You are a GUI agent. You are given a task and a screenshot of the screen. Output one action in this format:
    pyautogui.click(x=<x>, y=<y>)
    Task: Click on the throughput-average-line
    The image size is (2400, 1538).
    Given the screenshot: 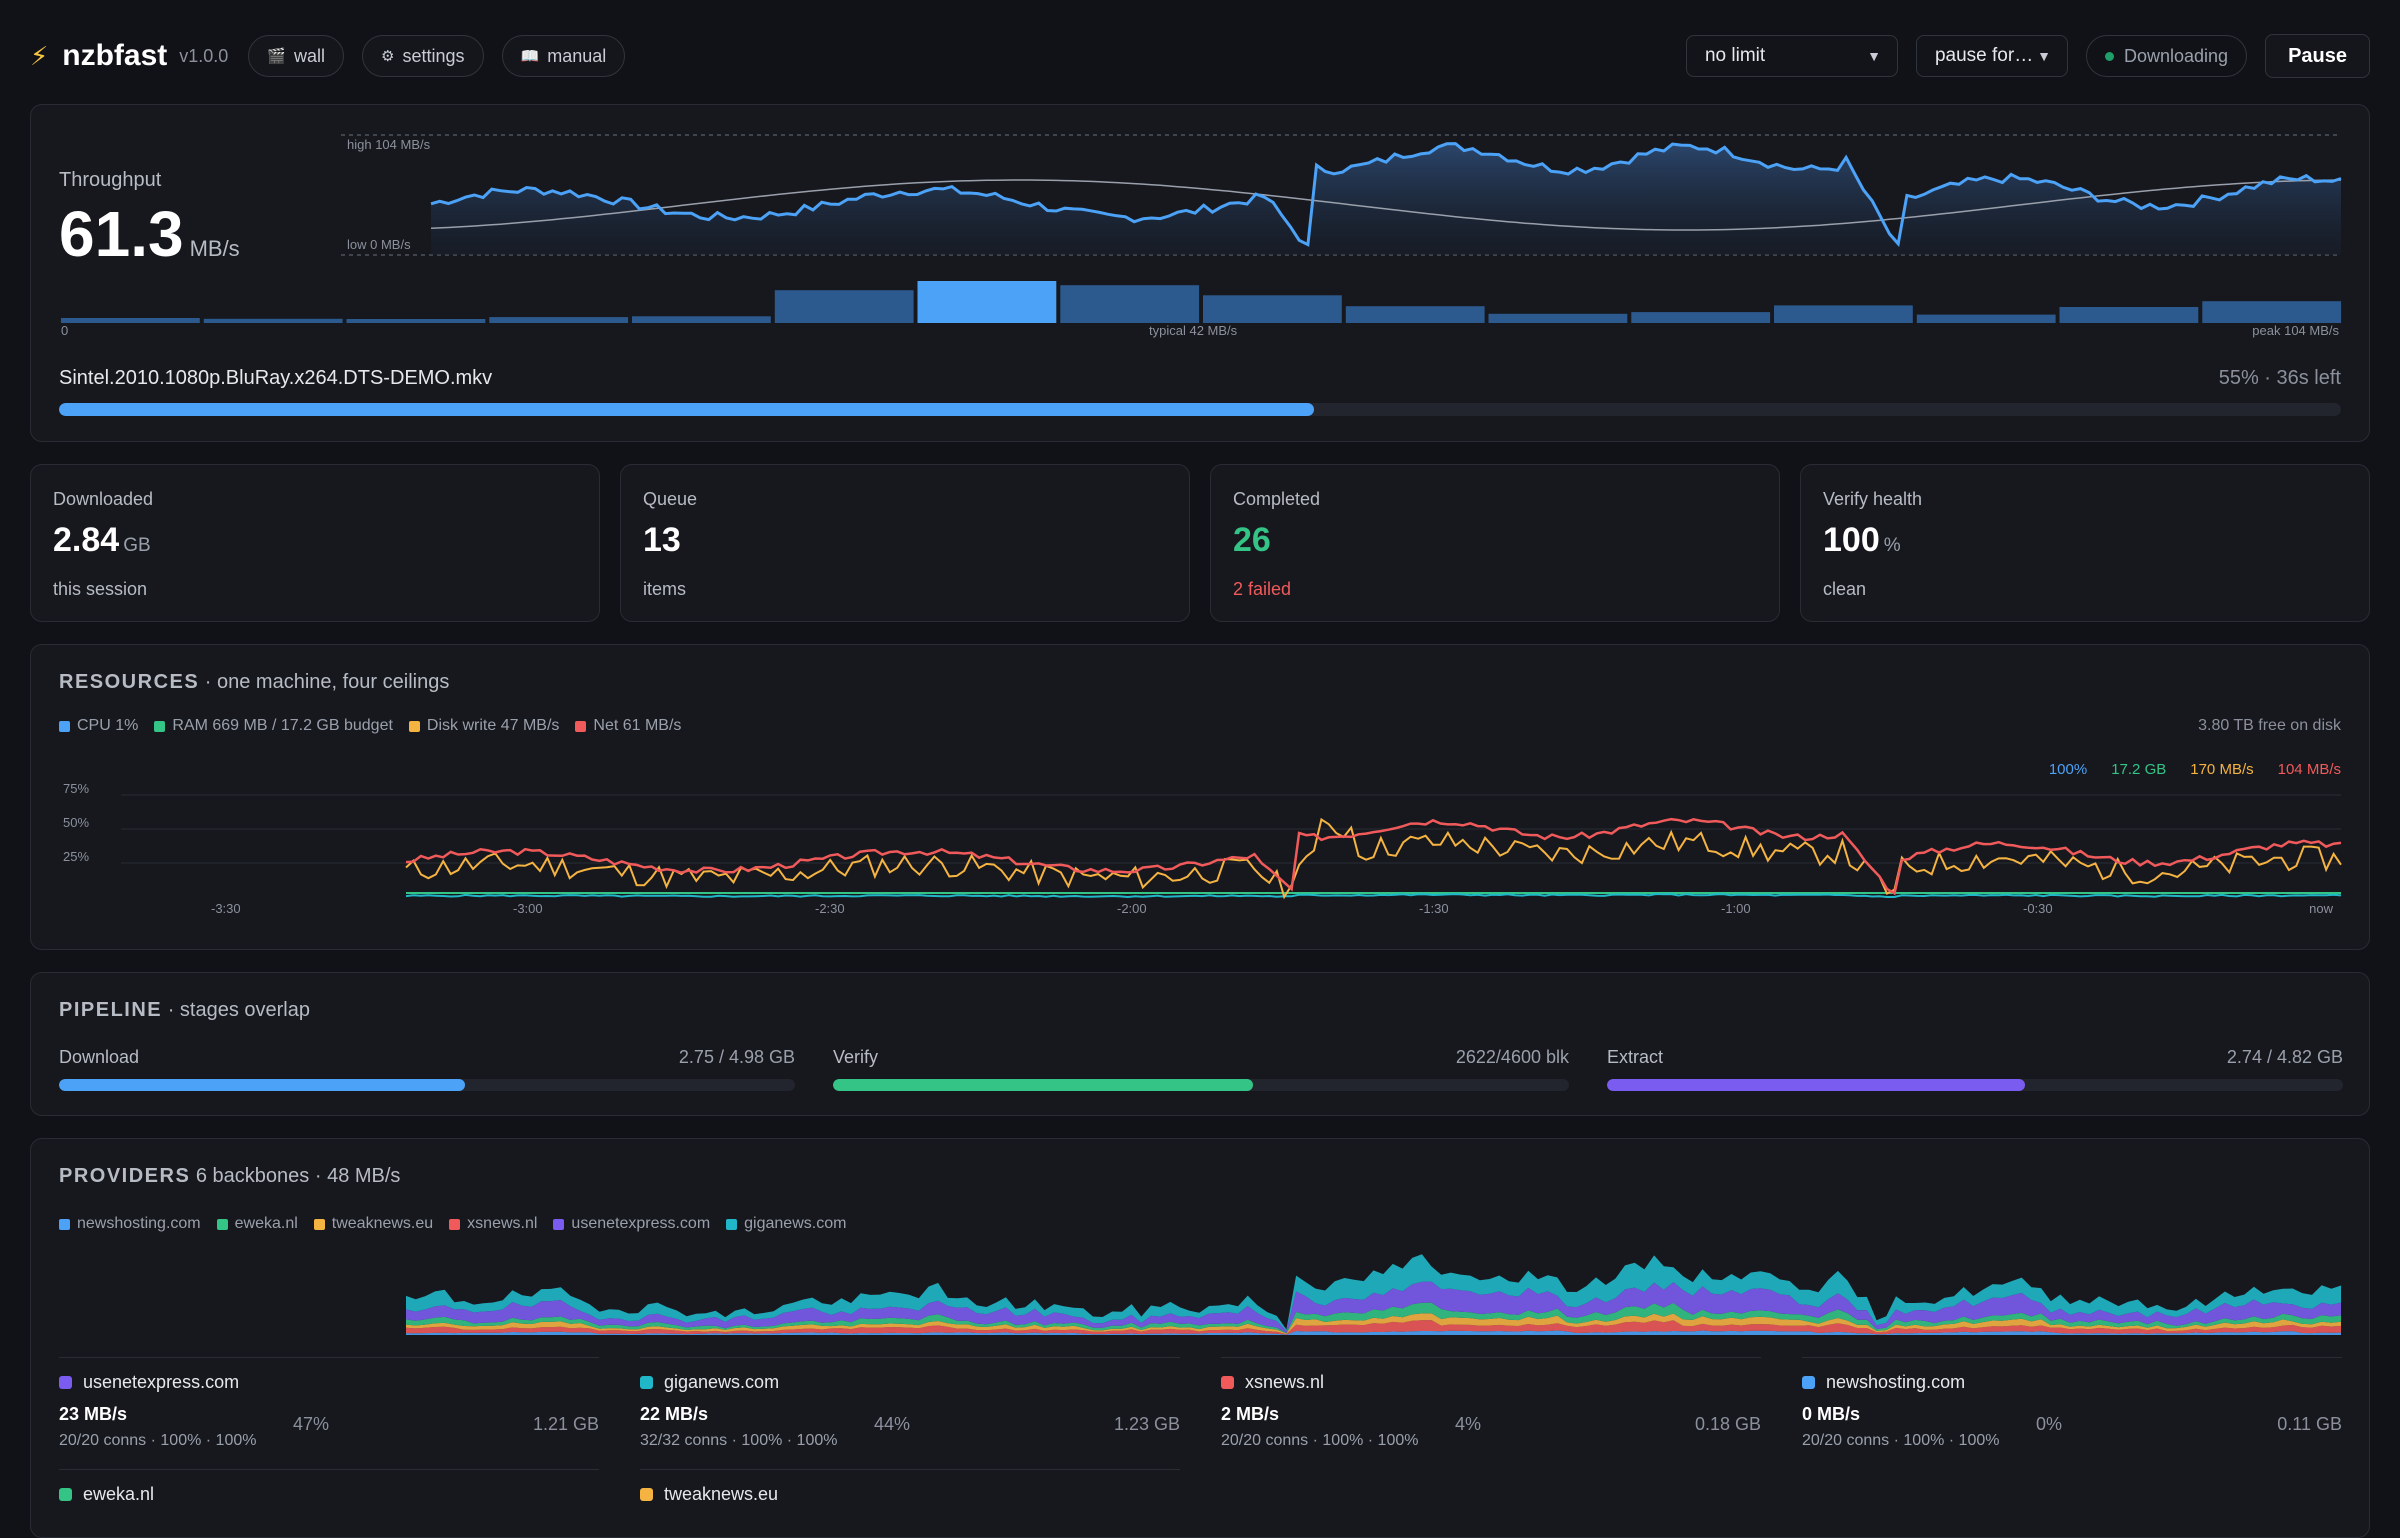 What is the action you would take?
    pyautogui.click(x=1386, y=205)
    